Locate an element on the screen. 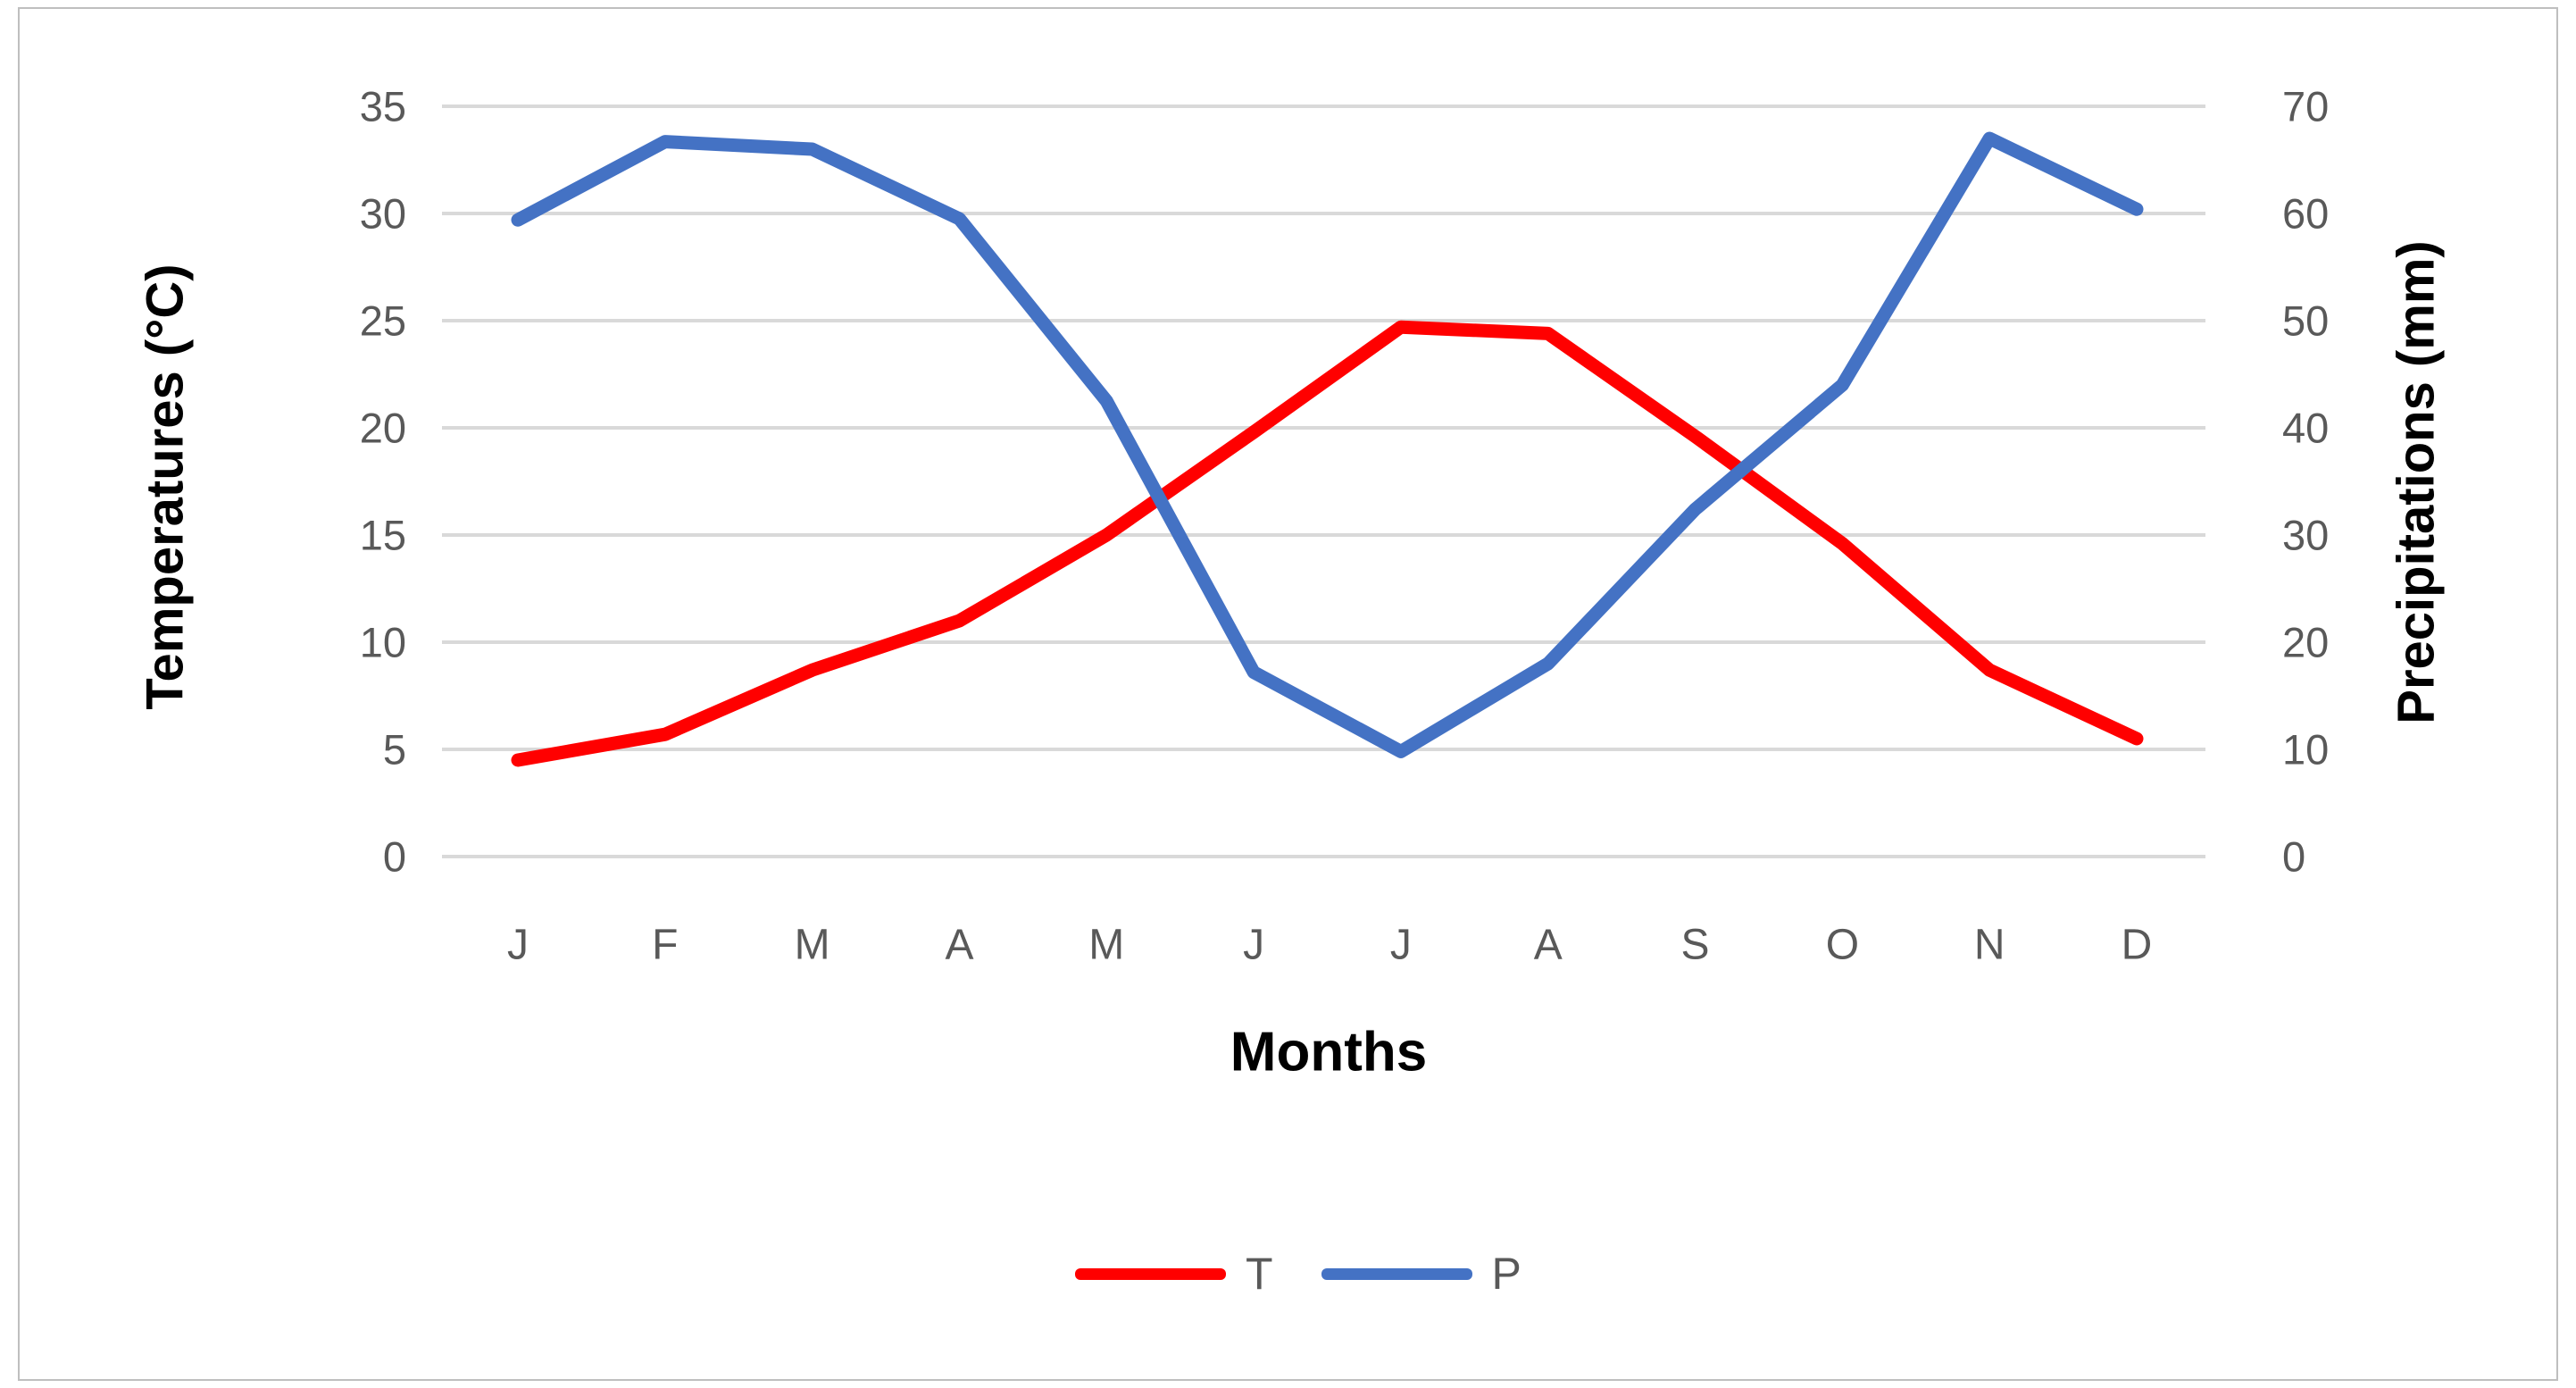 This screenshot has height=1388, width=2576. left-axis-title: Temperatures (°C) is located at coordinates (165, 486).